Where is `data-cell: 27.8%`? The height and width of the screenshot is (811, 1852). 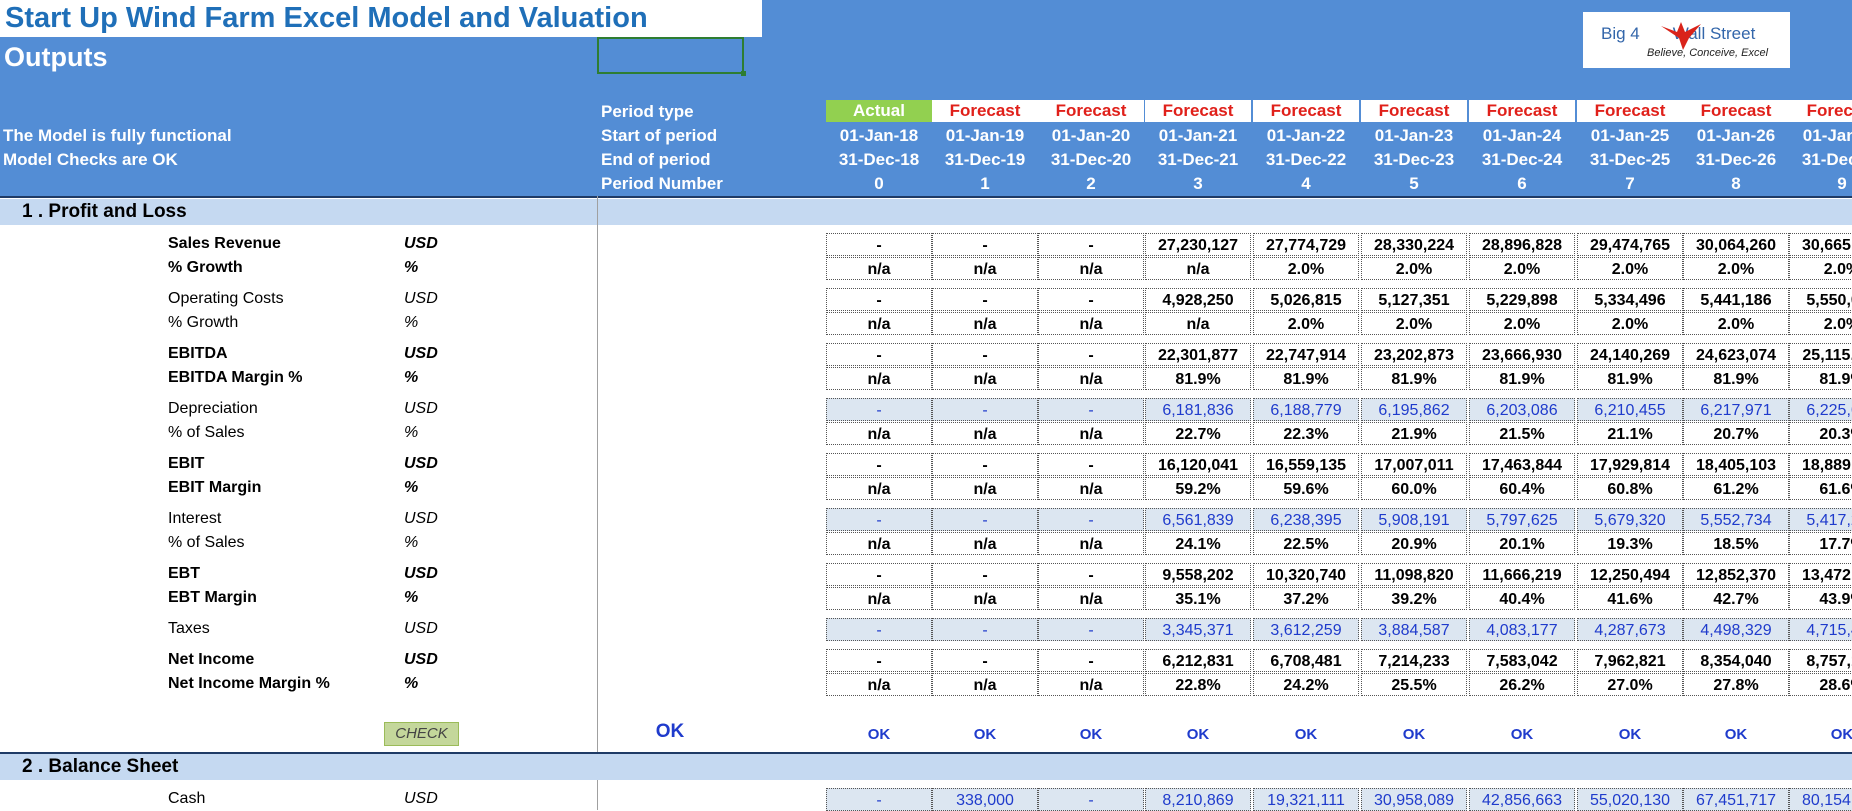 data-cell: 27.8% is located at coordinates (1736, 684).